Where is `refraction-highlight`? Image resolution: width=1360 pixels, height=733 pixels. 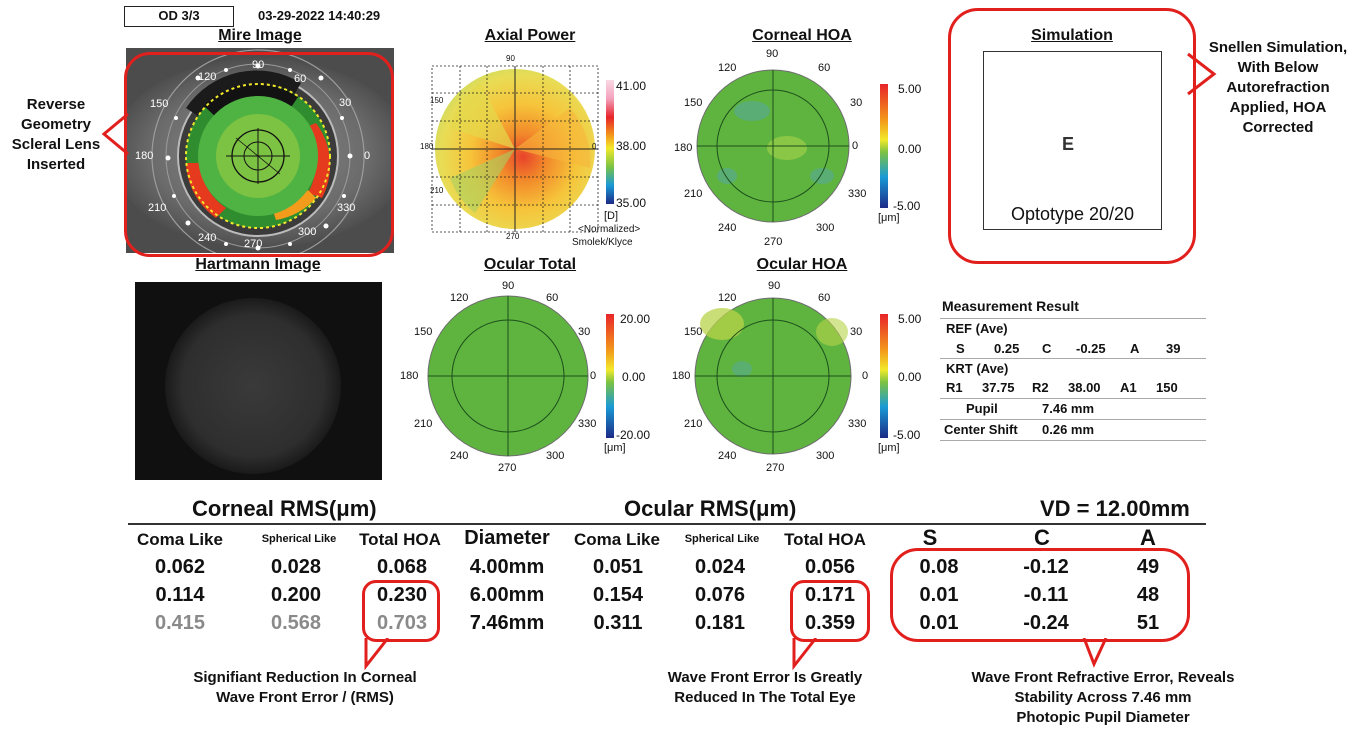 refraction-highlight is located at coordinates (1040, 595).